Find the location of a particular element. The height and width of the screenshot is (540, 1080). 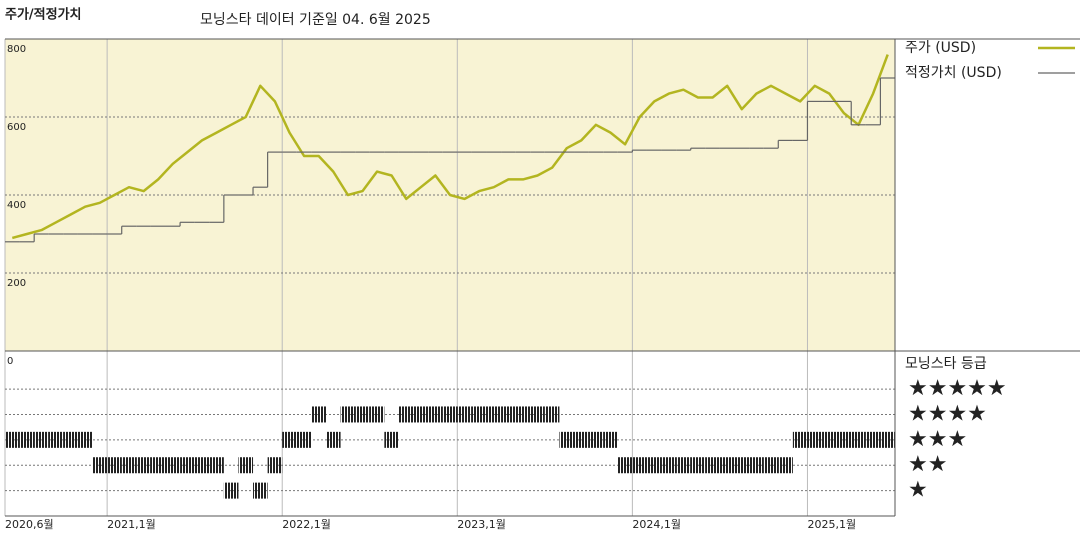

x-tick-label: 2021,1월 is located at coordinates (131, 524).